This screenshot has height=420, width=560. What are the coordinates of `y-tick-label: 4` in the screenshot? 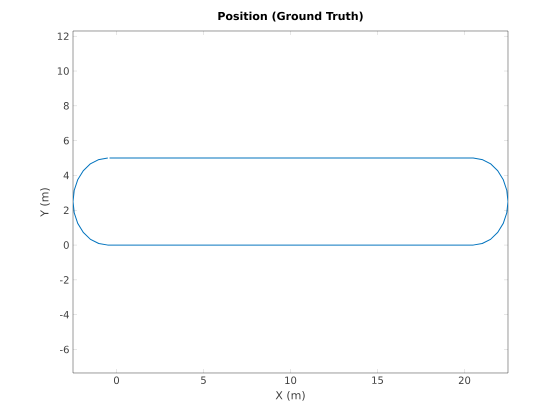 It's located at (66, 176).